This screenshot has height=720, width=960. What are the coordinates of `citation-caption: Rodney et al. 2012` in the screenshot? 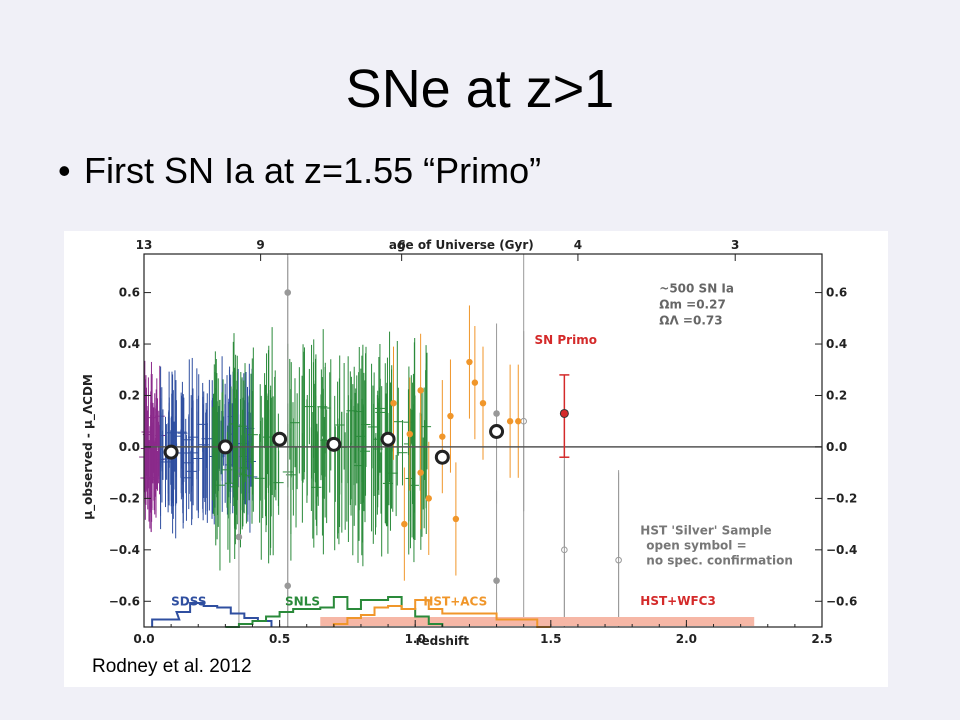 It's located at (172, 666).